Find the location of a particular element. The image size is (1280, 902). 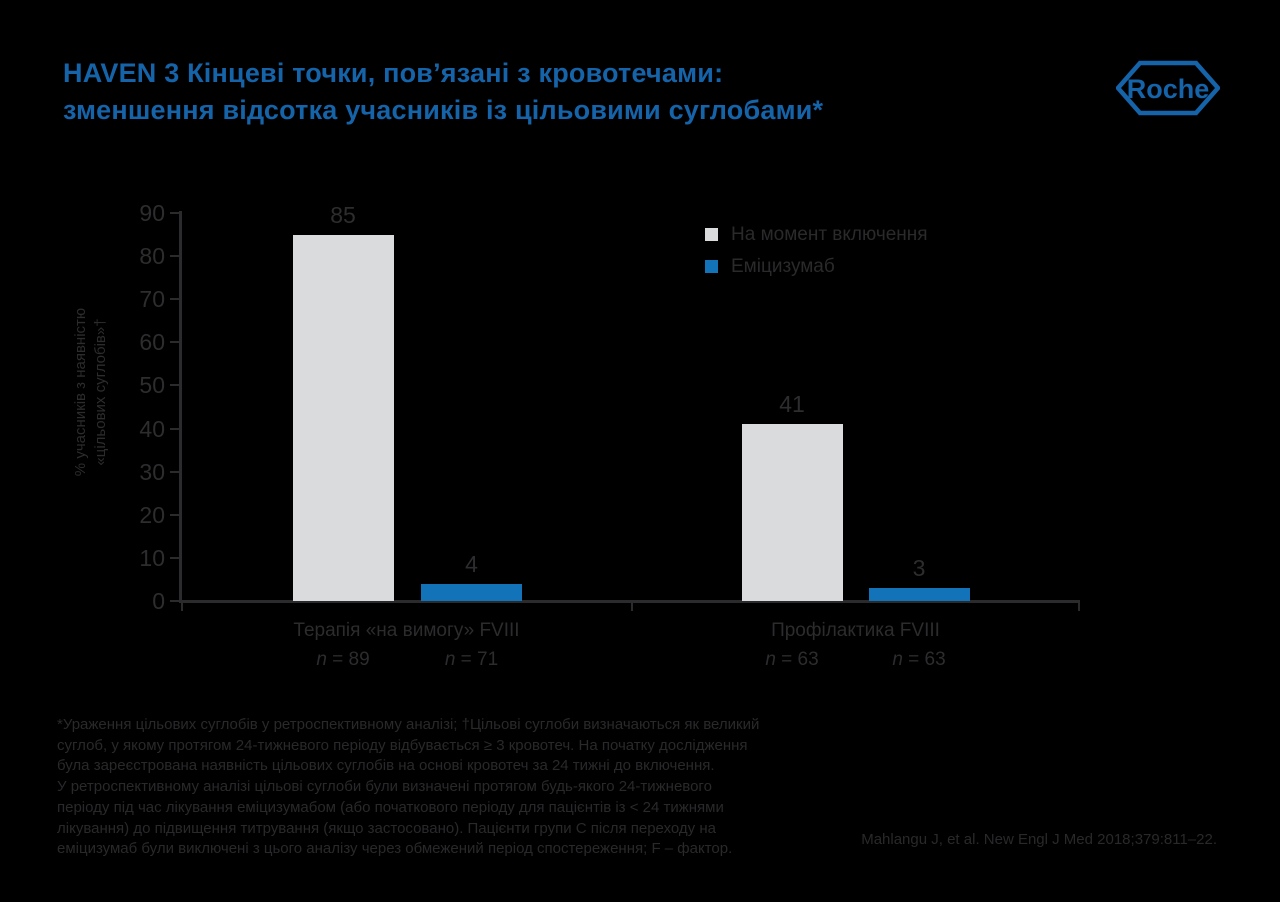

y-axis-tick-label: 0 is located at coordinates (158, 601).